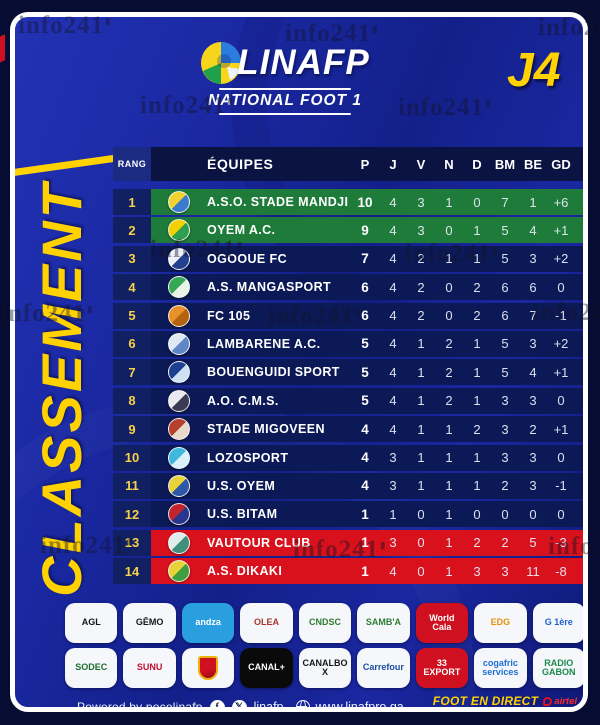 This screenshot has height=725, width=600. What do you see at coordinates (561, 429) in the screenshot?
I see `stat-cell: +1` at bounding box center [561, 429].